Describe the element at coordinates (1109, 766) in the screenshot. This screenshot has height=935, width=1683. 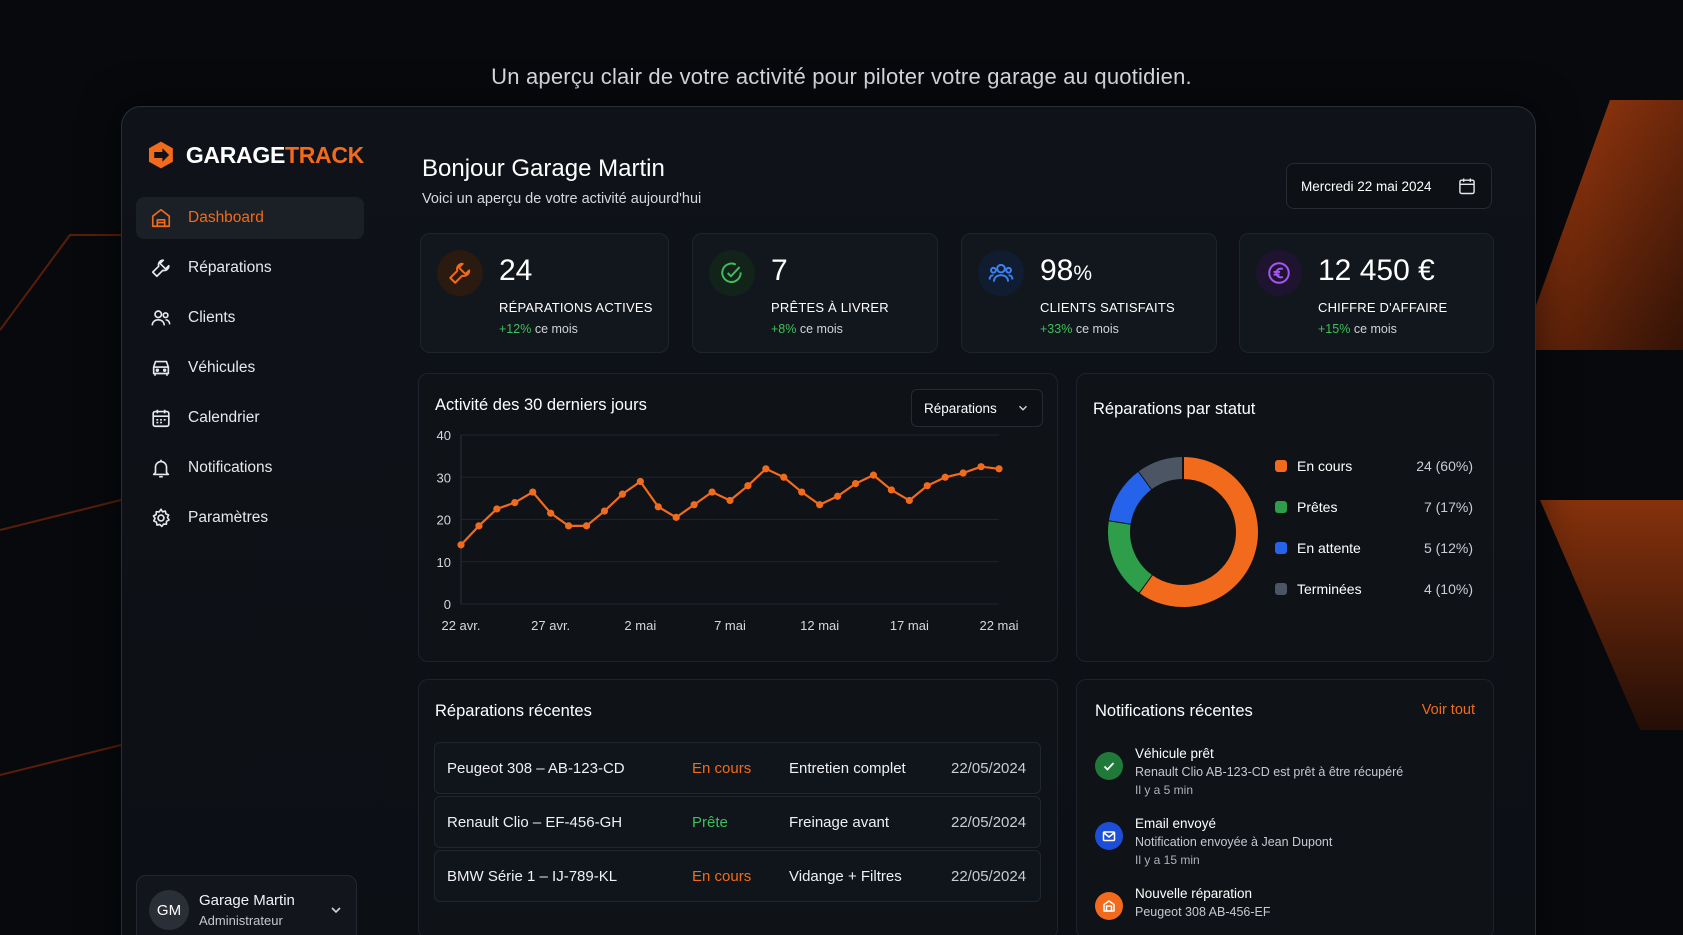
I see `check-icon` at that location.